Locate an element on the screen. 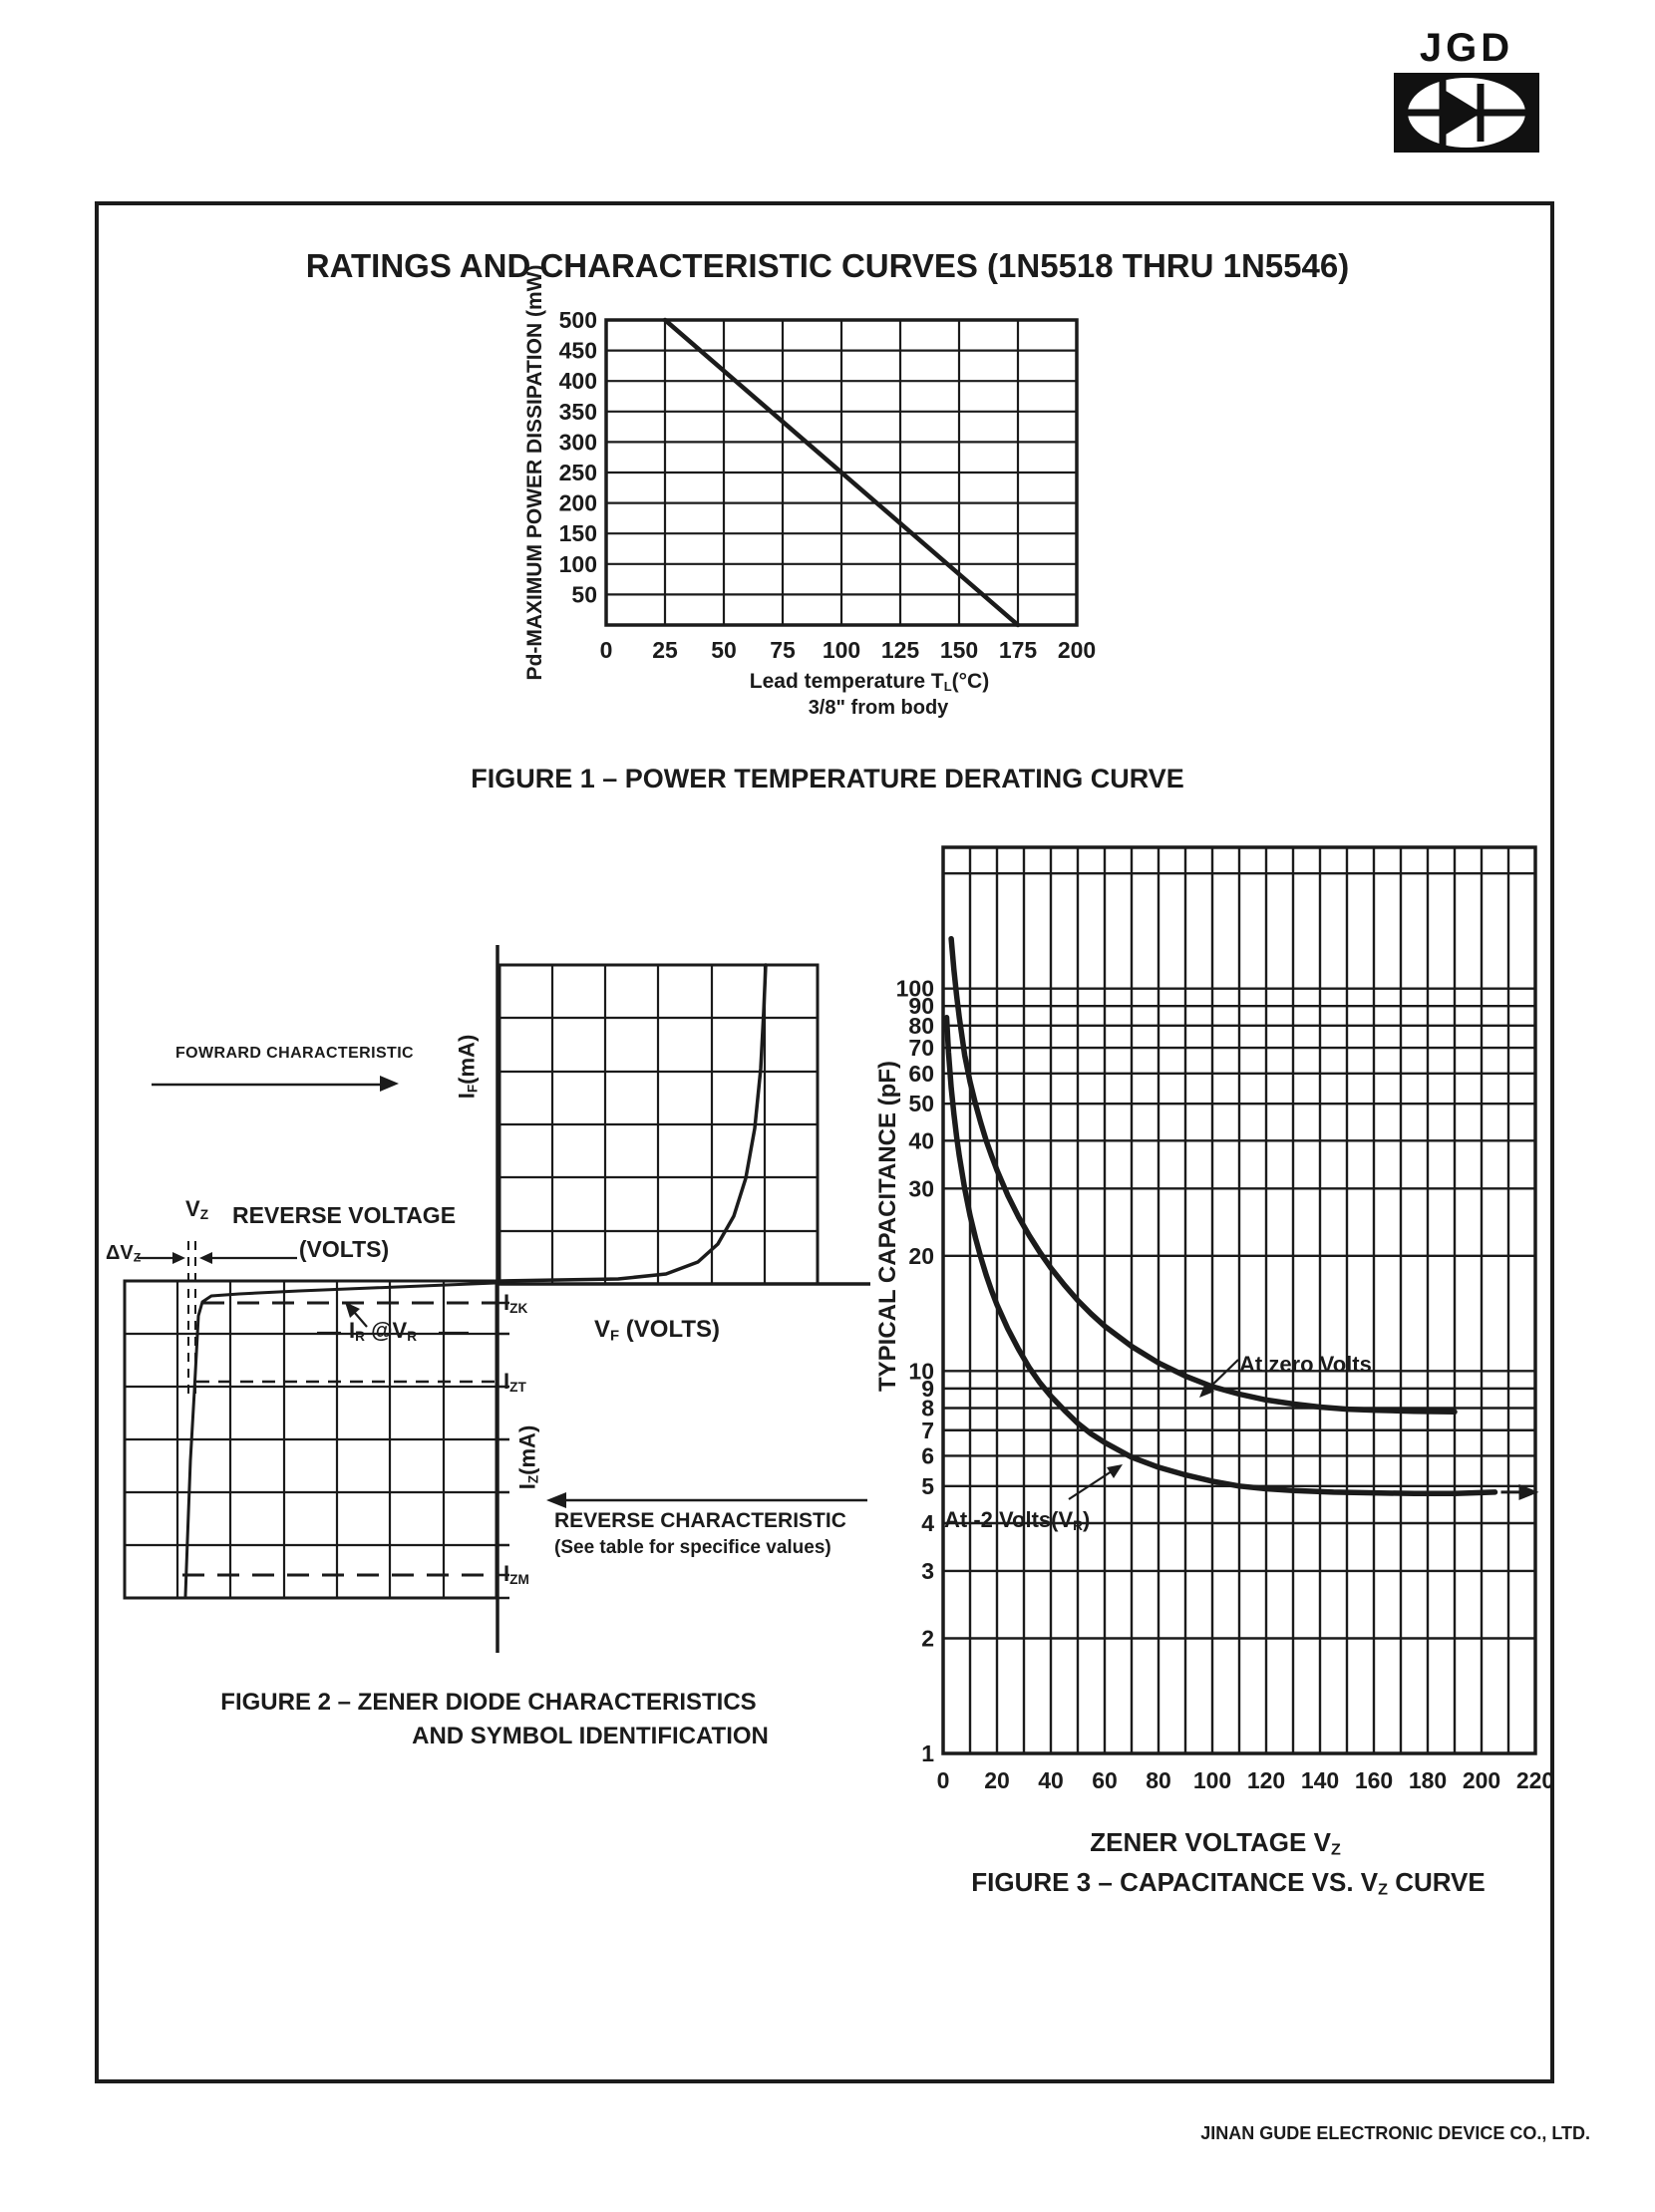  svg-text: 300 is located at coordinates (578, 442).